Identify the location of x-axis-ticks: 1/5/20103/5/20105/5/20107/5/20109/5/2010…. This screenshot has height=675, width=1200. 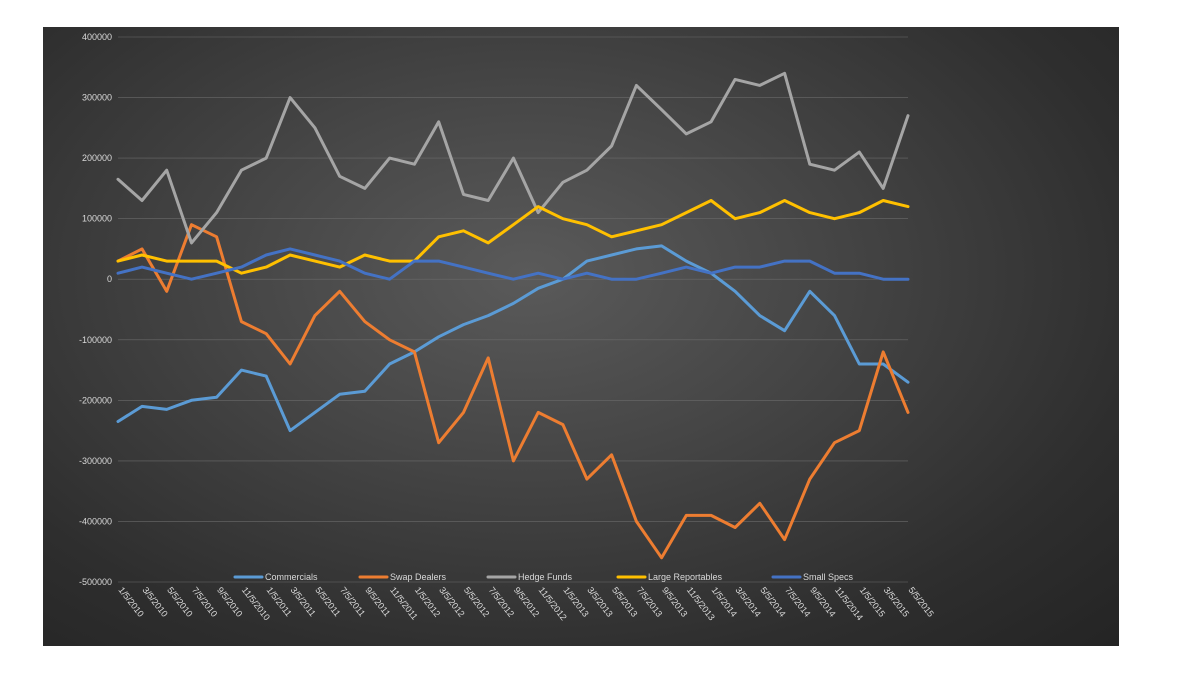
(525, 603).